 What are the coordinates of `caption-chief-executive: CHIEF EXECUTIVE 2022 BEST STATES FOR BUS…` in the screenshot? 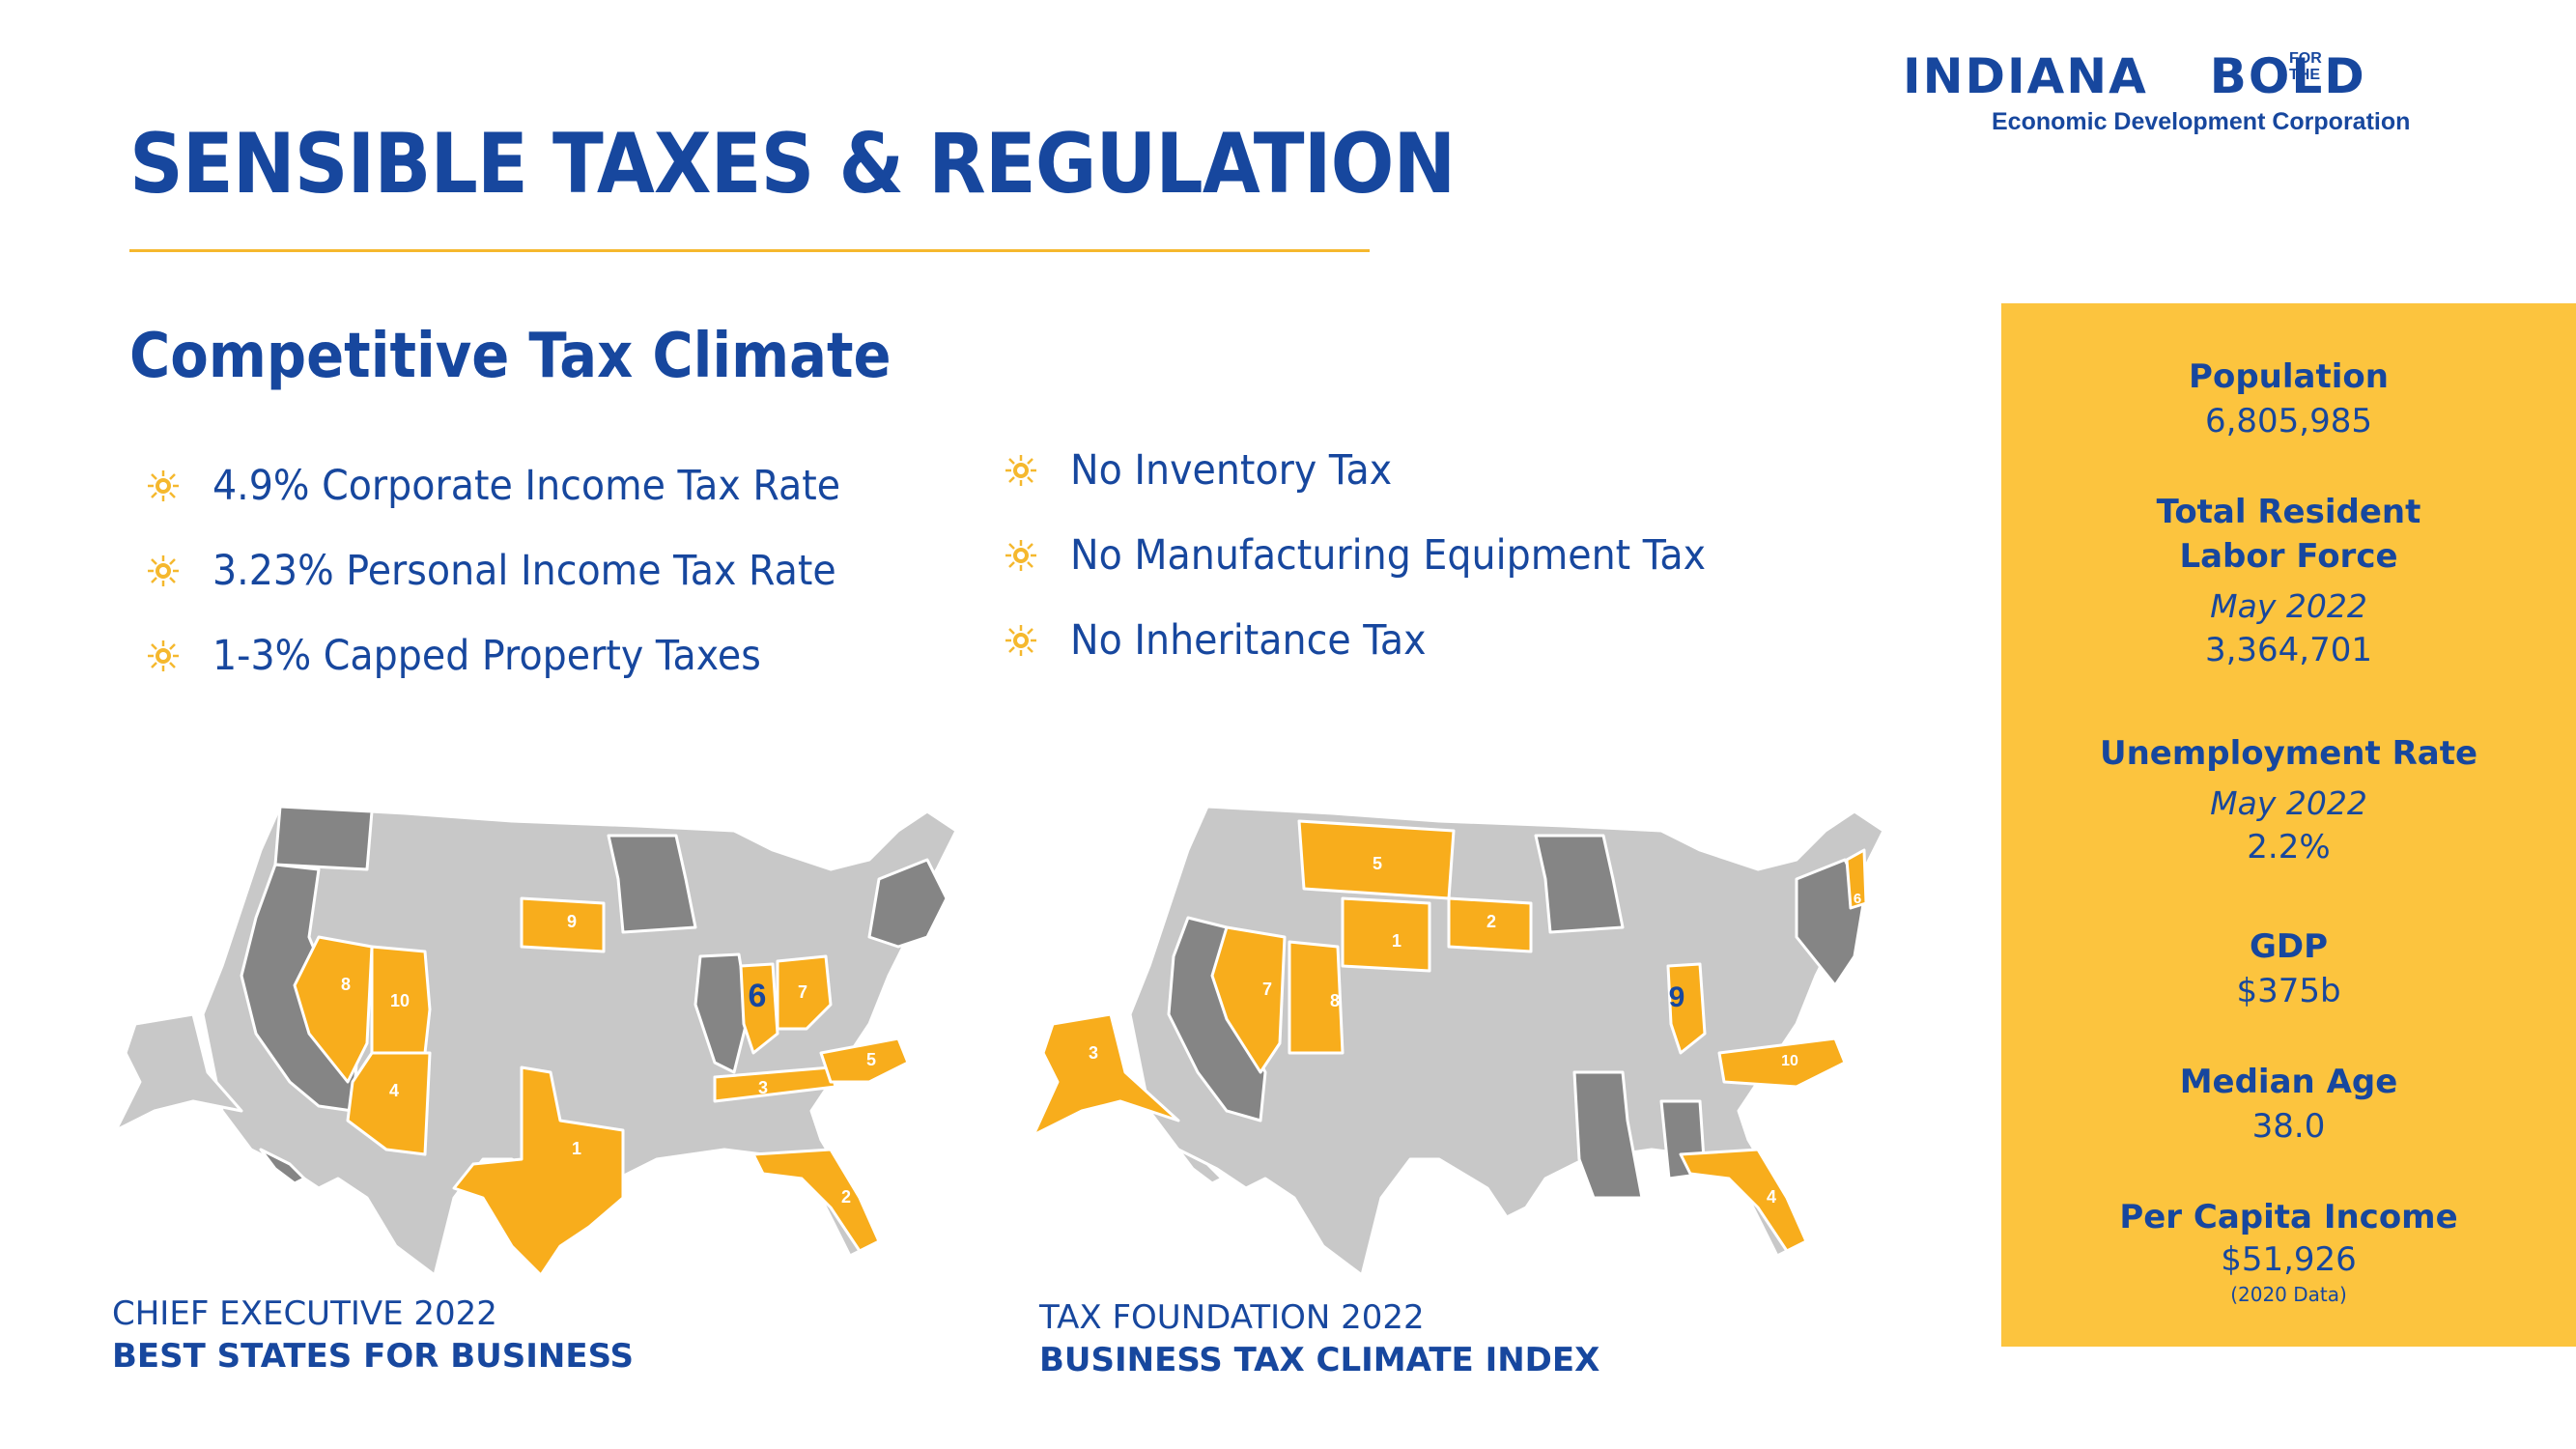 It's located at (373, 1335).